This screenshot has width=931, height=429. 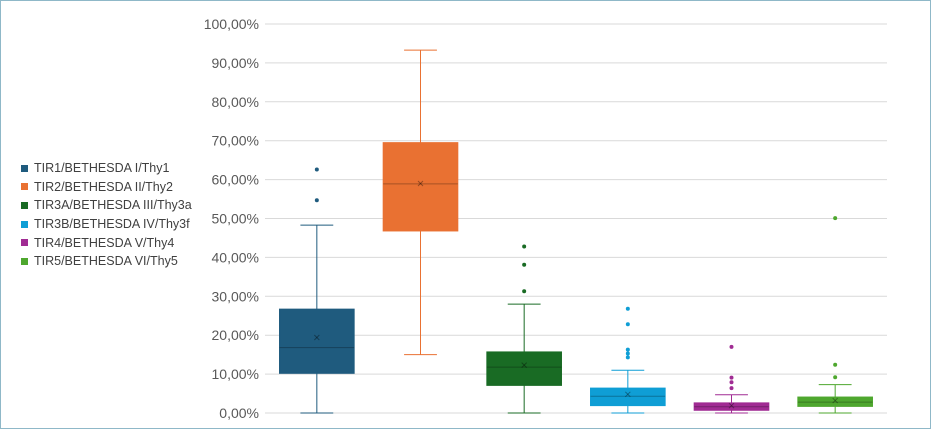 What do you see at coordinates (235, 141) in the screenshot?
I see `y-tick-label: 70,00%` at bounding box center [235, 141].